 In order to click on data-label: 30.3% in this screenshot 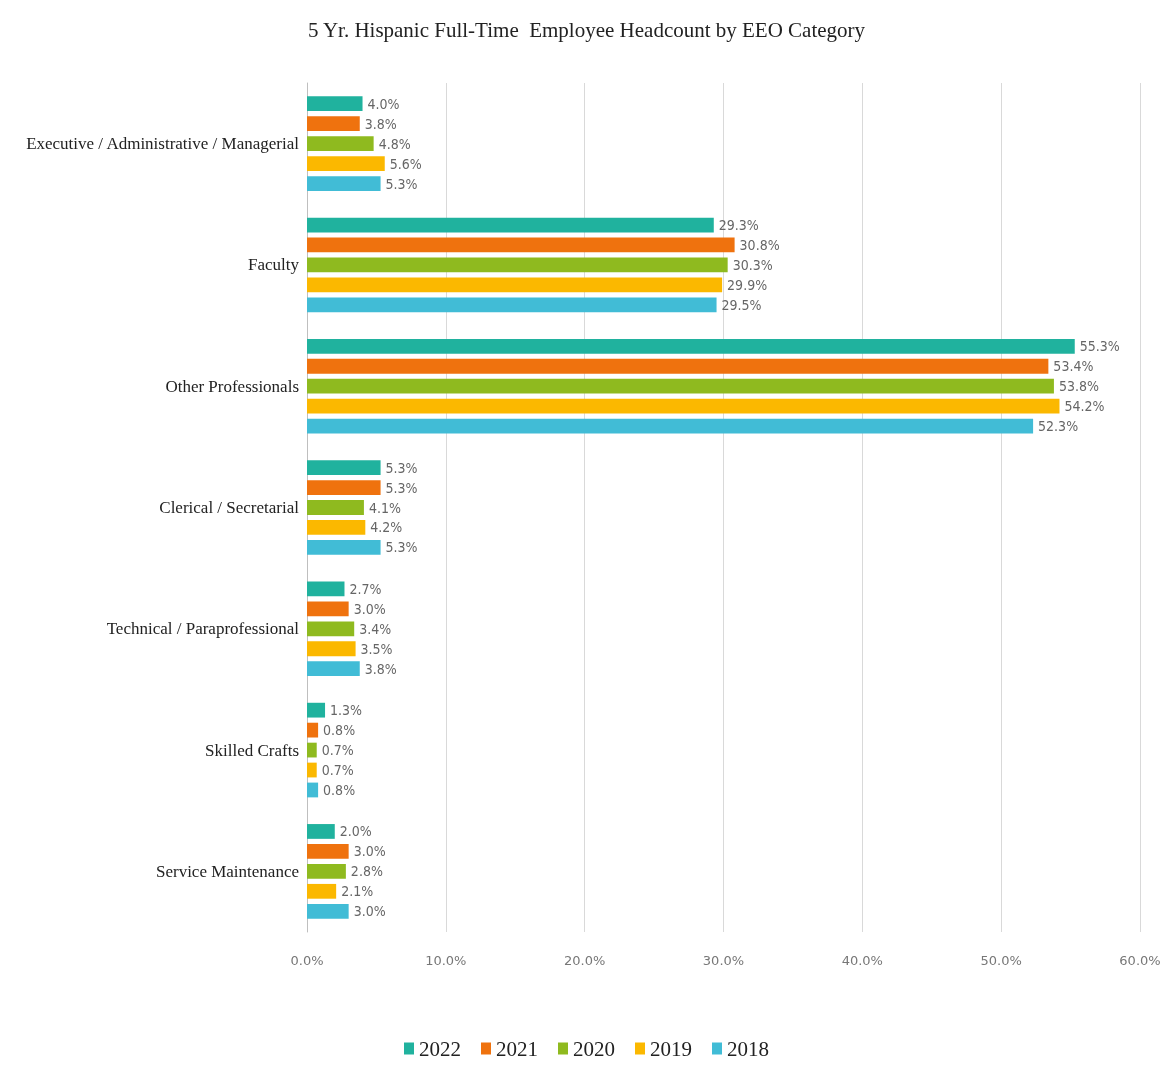, I will do `click(752, 264)`.